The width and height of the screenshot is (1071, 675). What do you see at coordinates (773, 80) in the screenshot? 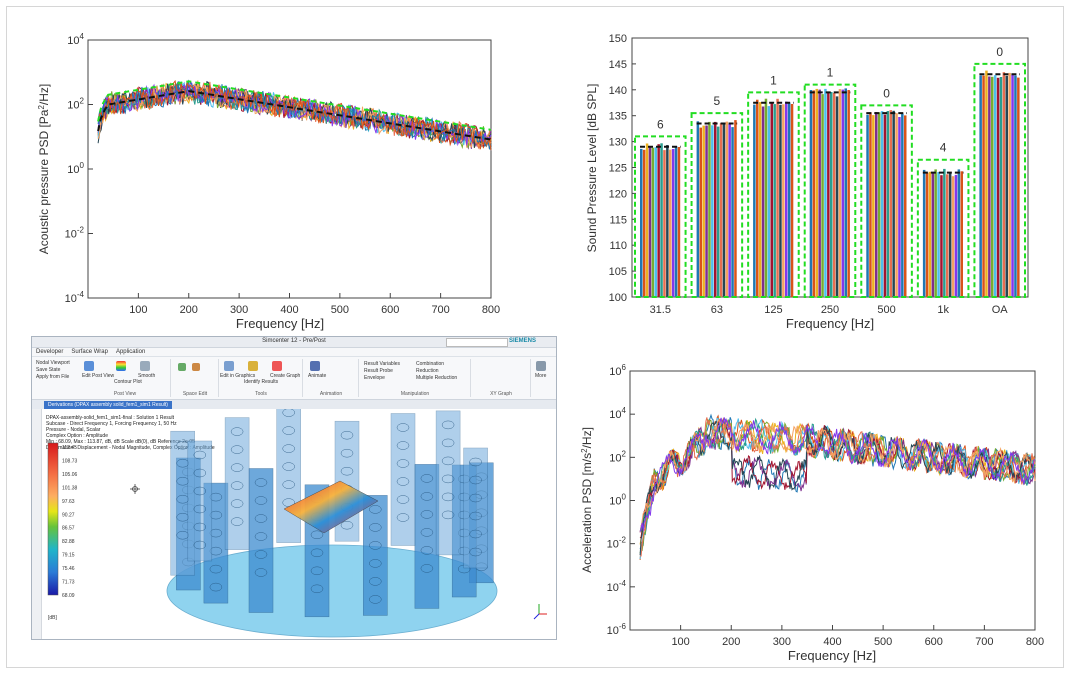
I see `spl-exceed-count: 1` at bounding box center [773, 80].